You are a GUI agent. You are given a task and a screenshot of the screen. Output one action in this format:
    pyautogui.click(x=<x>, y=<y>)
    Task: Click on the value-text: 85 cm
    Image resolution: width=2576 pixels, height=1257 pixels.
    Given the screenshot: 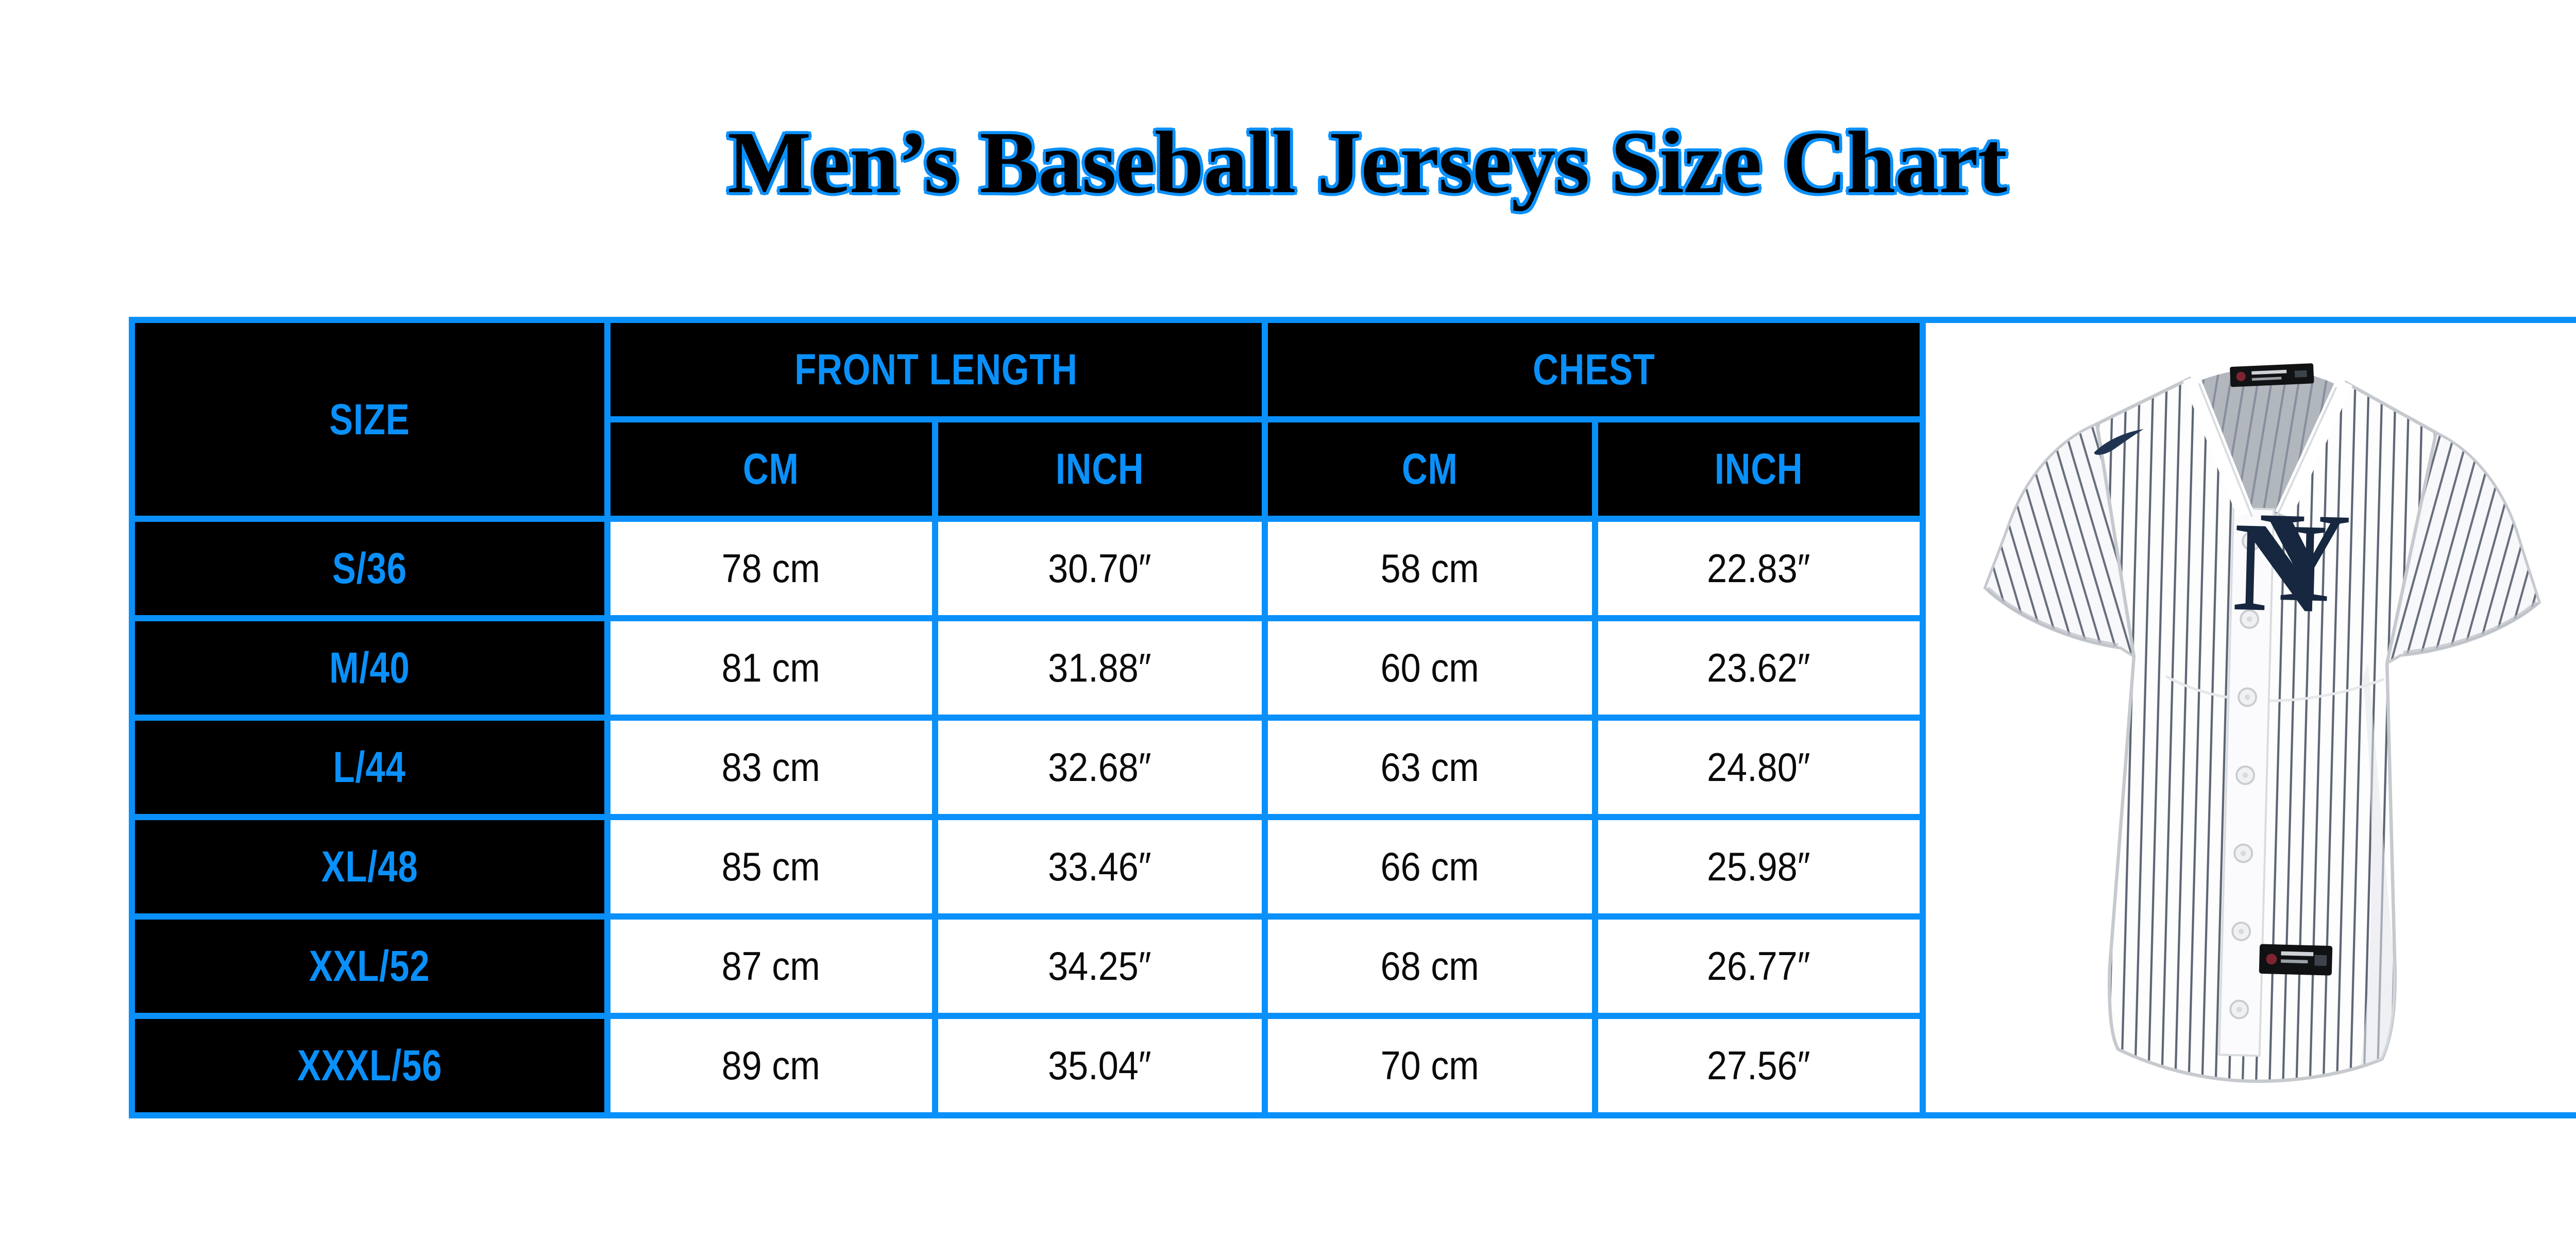 What is the action you would take?
    pyautogui.click(x=771, y=867)
    